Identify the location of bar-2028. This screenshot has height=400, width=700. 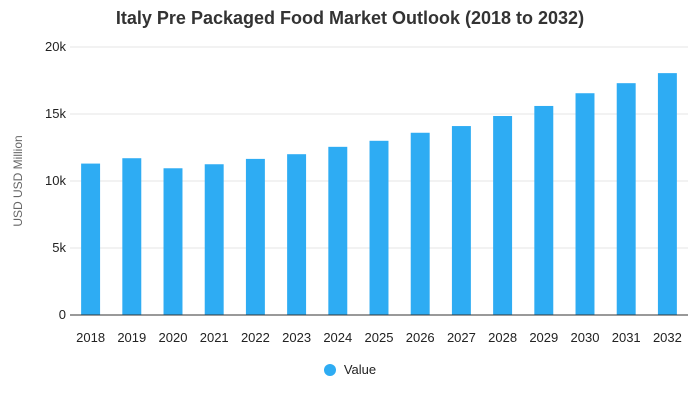
(503, 215).